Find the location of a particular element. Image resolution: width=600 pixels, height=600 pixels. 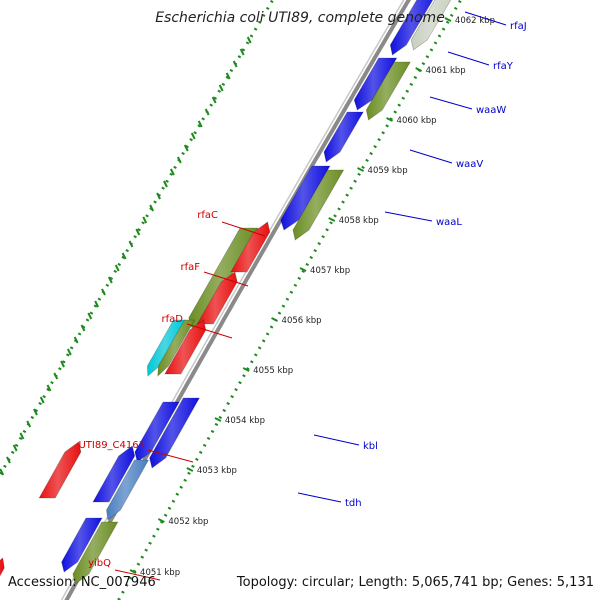

forward-gene-label: tdh is located at coordinates (353, 503).